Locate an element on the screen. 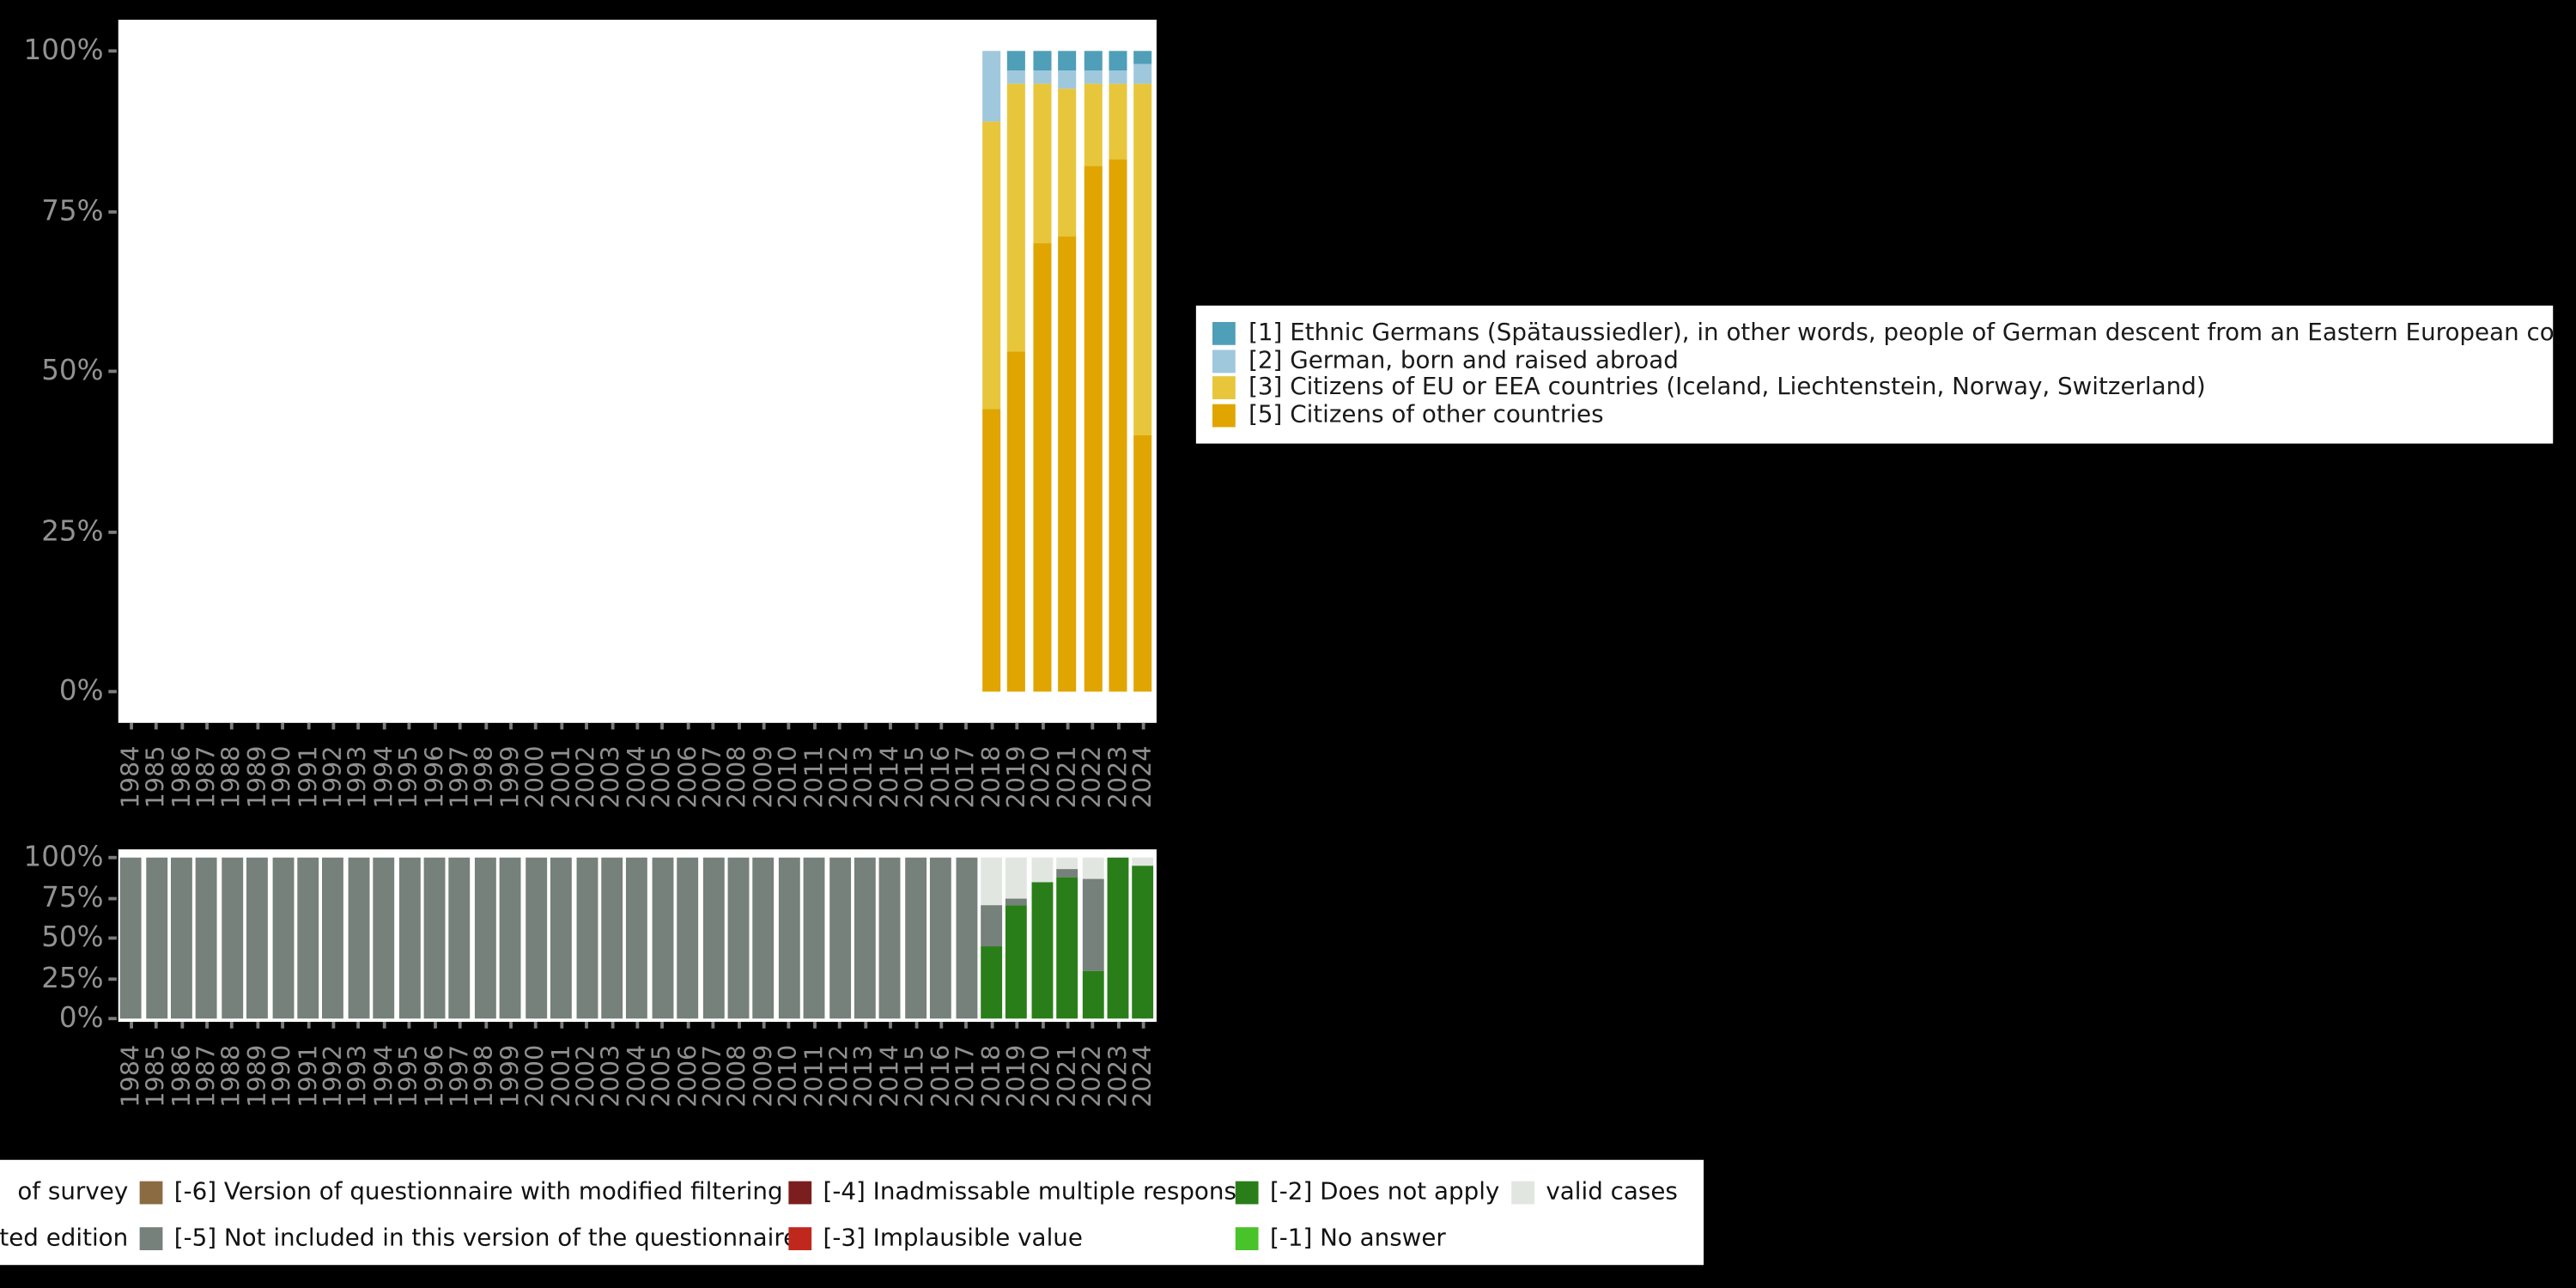  bar-1987 is located at coordinates (207, 938).